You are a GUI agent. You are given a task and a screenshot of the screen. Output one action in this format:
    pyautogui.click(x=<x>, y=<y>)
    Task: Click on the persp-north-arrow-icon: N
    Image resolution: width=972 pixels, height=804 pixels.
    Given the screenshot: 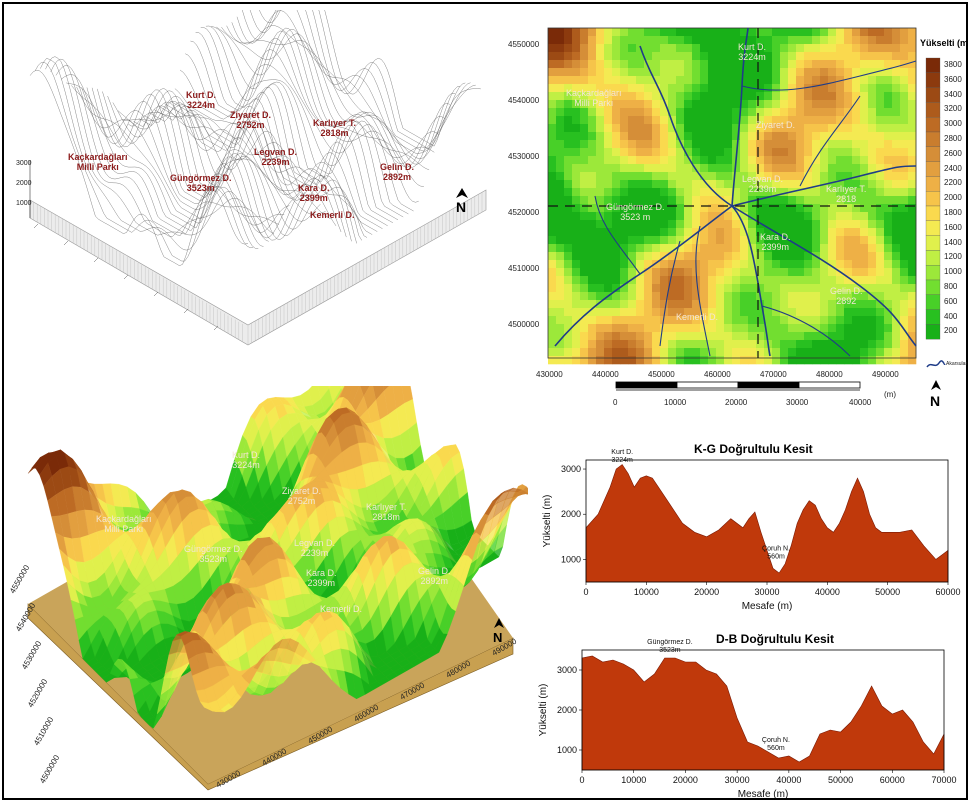 What is the action you would take?
    pyautogui.click(x=498, y=631)
    